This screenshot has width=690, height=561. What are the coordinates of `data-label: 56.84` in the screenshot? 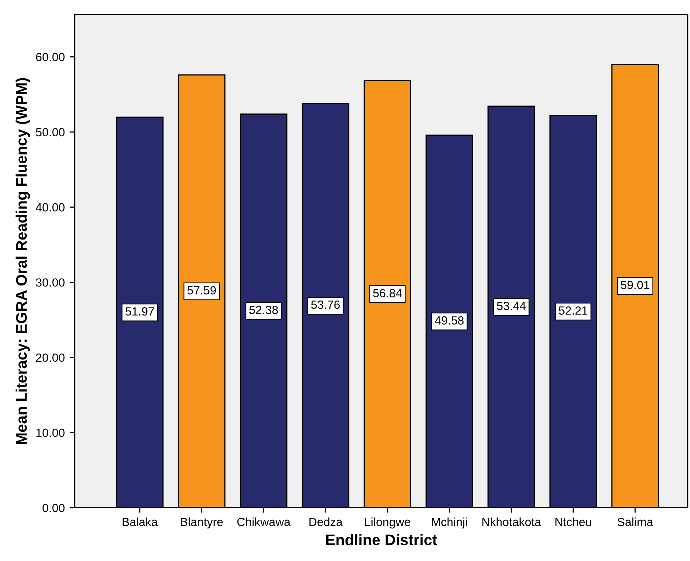 It's located at (387, 293).